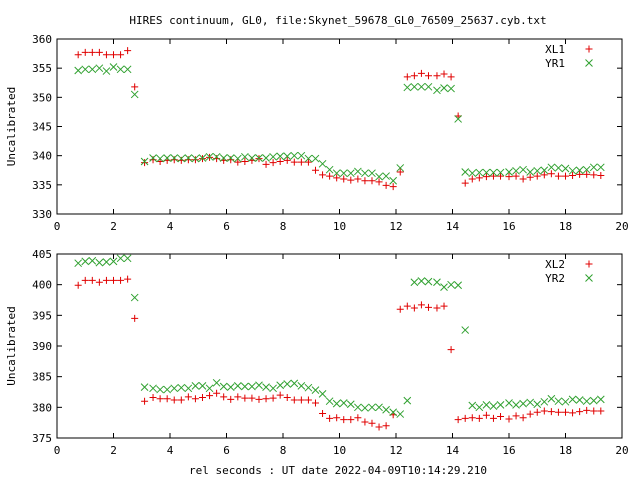 This screenshot has width=640, height=480. I want to click on y-tick-label: 345, so click(42, 127).